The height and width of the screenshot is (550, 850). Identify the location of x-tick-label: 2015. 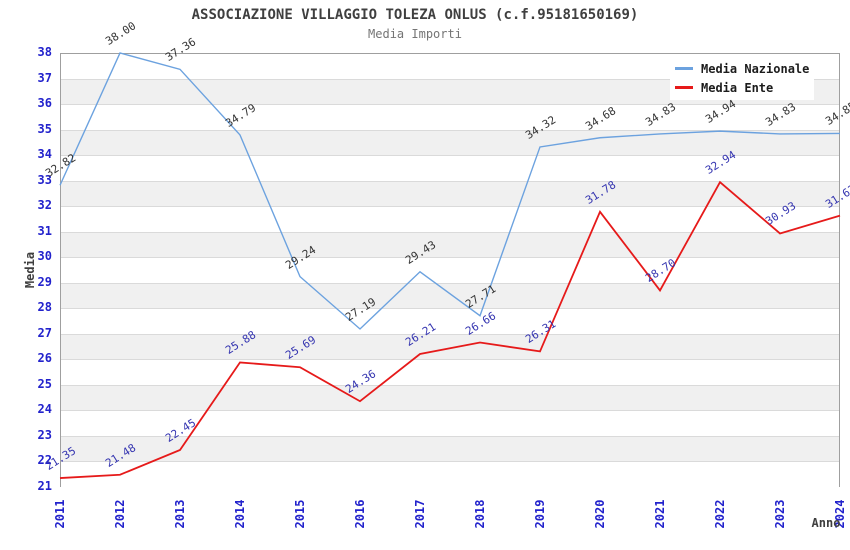
(300, 514).